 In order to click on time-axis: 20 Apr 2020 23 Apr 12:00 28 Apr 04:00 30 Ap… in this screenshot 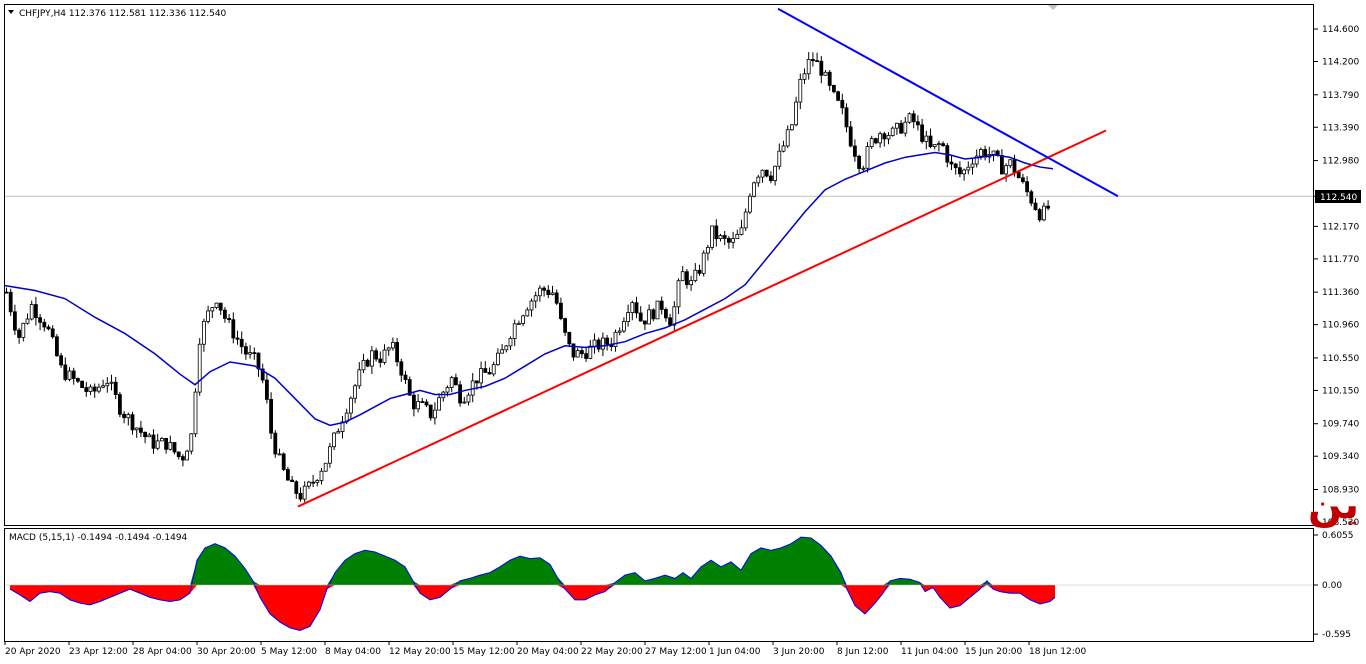, I will do `click(545, 649)`.